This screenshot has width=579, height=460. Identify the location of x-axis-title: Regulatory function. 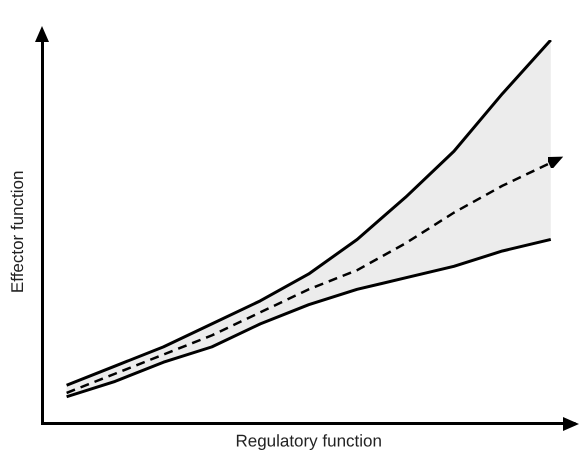
(308, 440).